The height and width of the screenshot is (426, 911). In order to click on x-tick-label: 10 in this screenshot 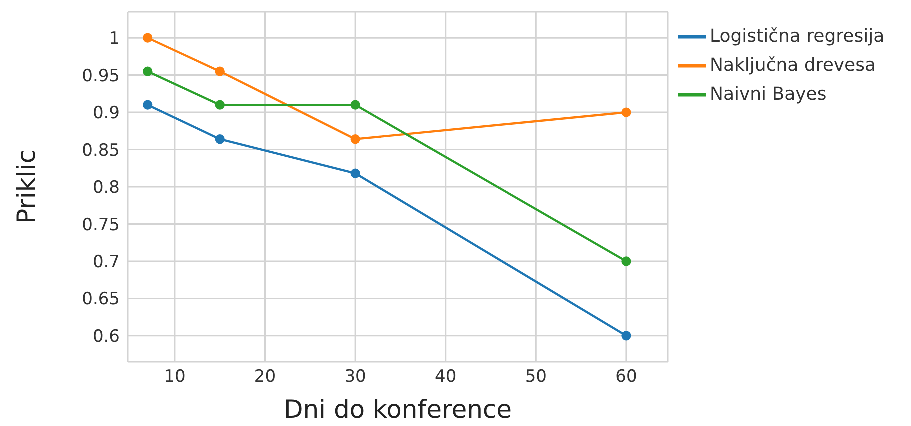, I will do `click(175, 377)`.